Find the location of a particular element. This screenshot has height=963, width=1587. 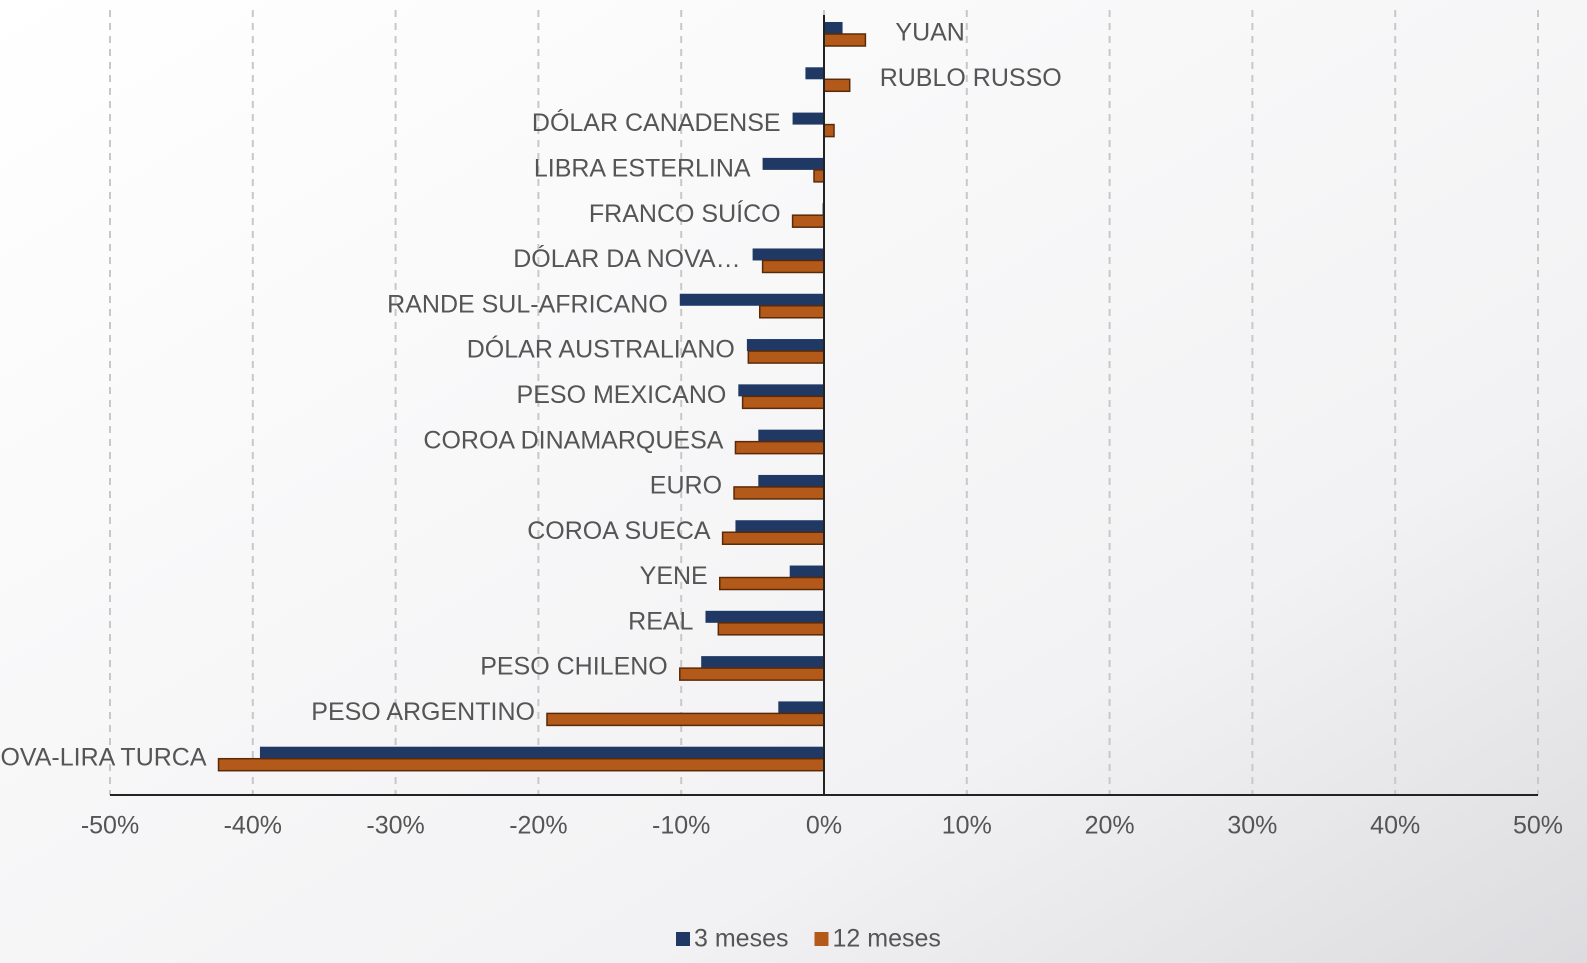

category-label: RUBLO RUSSO is located at coordinates (971, 78).